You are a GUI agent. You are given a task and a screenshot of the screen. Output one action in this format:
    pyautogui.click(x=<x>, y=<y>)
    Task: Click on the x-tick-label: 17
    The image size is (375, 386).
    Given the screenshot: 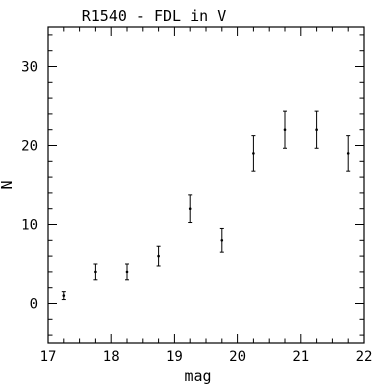 What is the action you would take?
    pyautogui.click(x=48, y=357)
    